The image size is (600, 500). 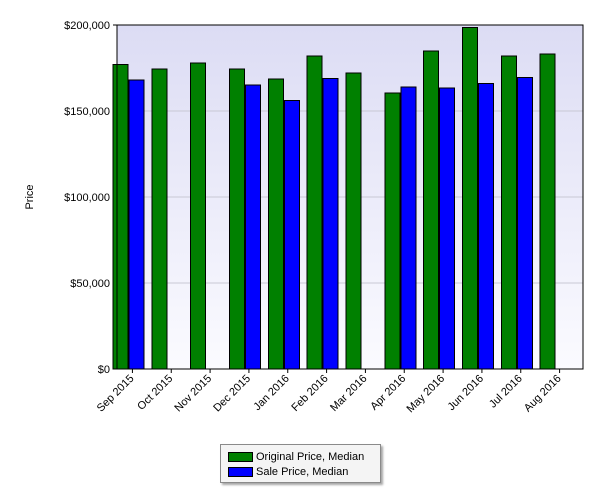 What do you see at coordinates (466, 393) in the screenshot?
I see `x-tick-label: Jun 2016` at bounding box center [466, 393].